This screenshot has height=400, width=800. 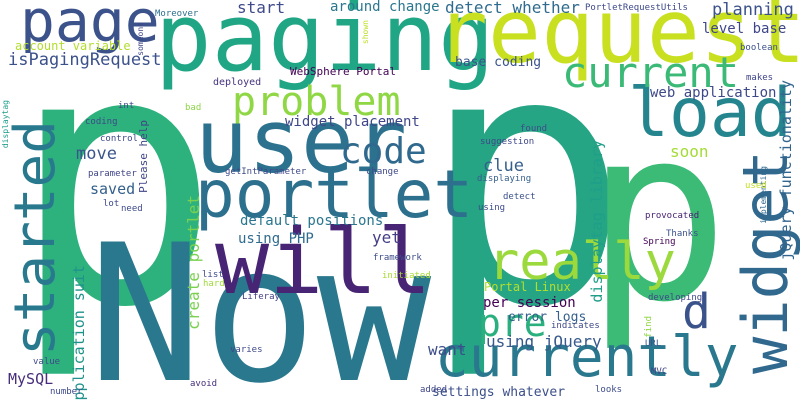 I want to click on word-getintparameter: getIntParameter, so click(x=266, y=172).